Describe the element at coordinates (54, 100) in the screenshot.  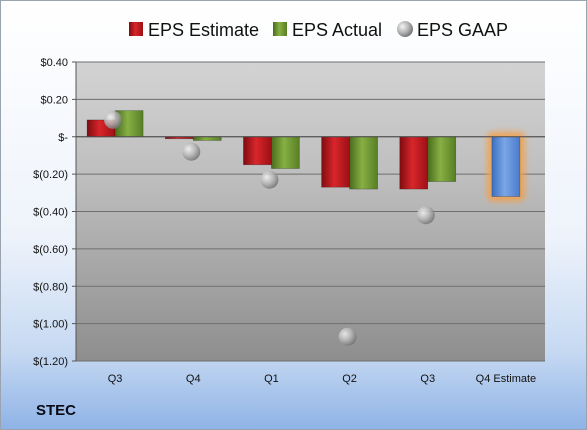
I see `y-tick-label: $0.20` at that location.